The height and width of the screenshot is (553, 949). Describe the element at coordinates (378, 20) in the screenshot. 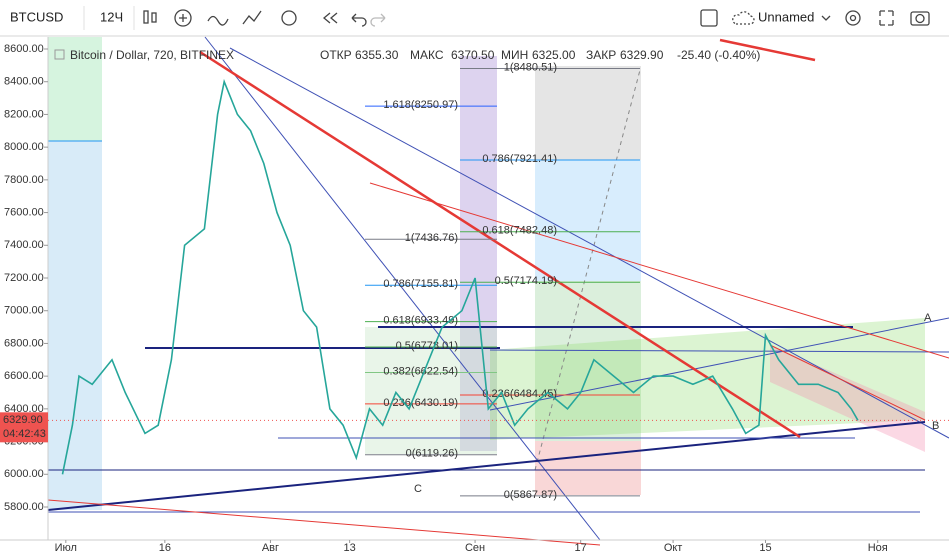

I see `redo-icon` at that location.